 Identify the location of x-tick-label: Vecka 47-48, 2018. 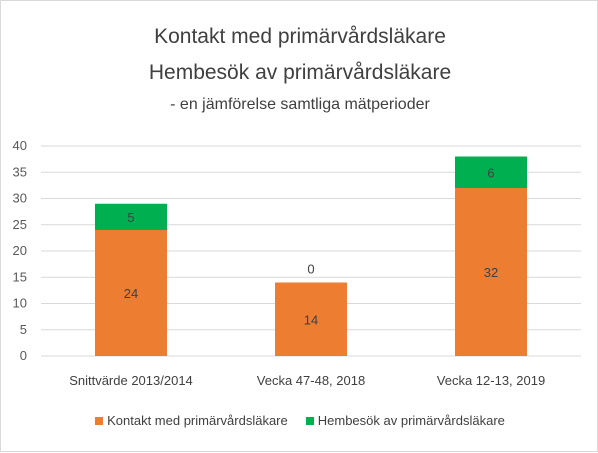
(311, 380).